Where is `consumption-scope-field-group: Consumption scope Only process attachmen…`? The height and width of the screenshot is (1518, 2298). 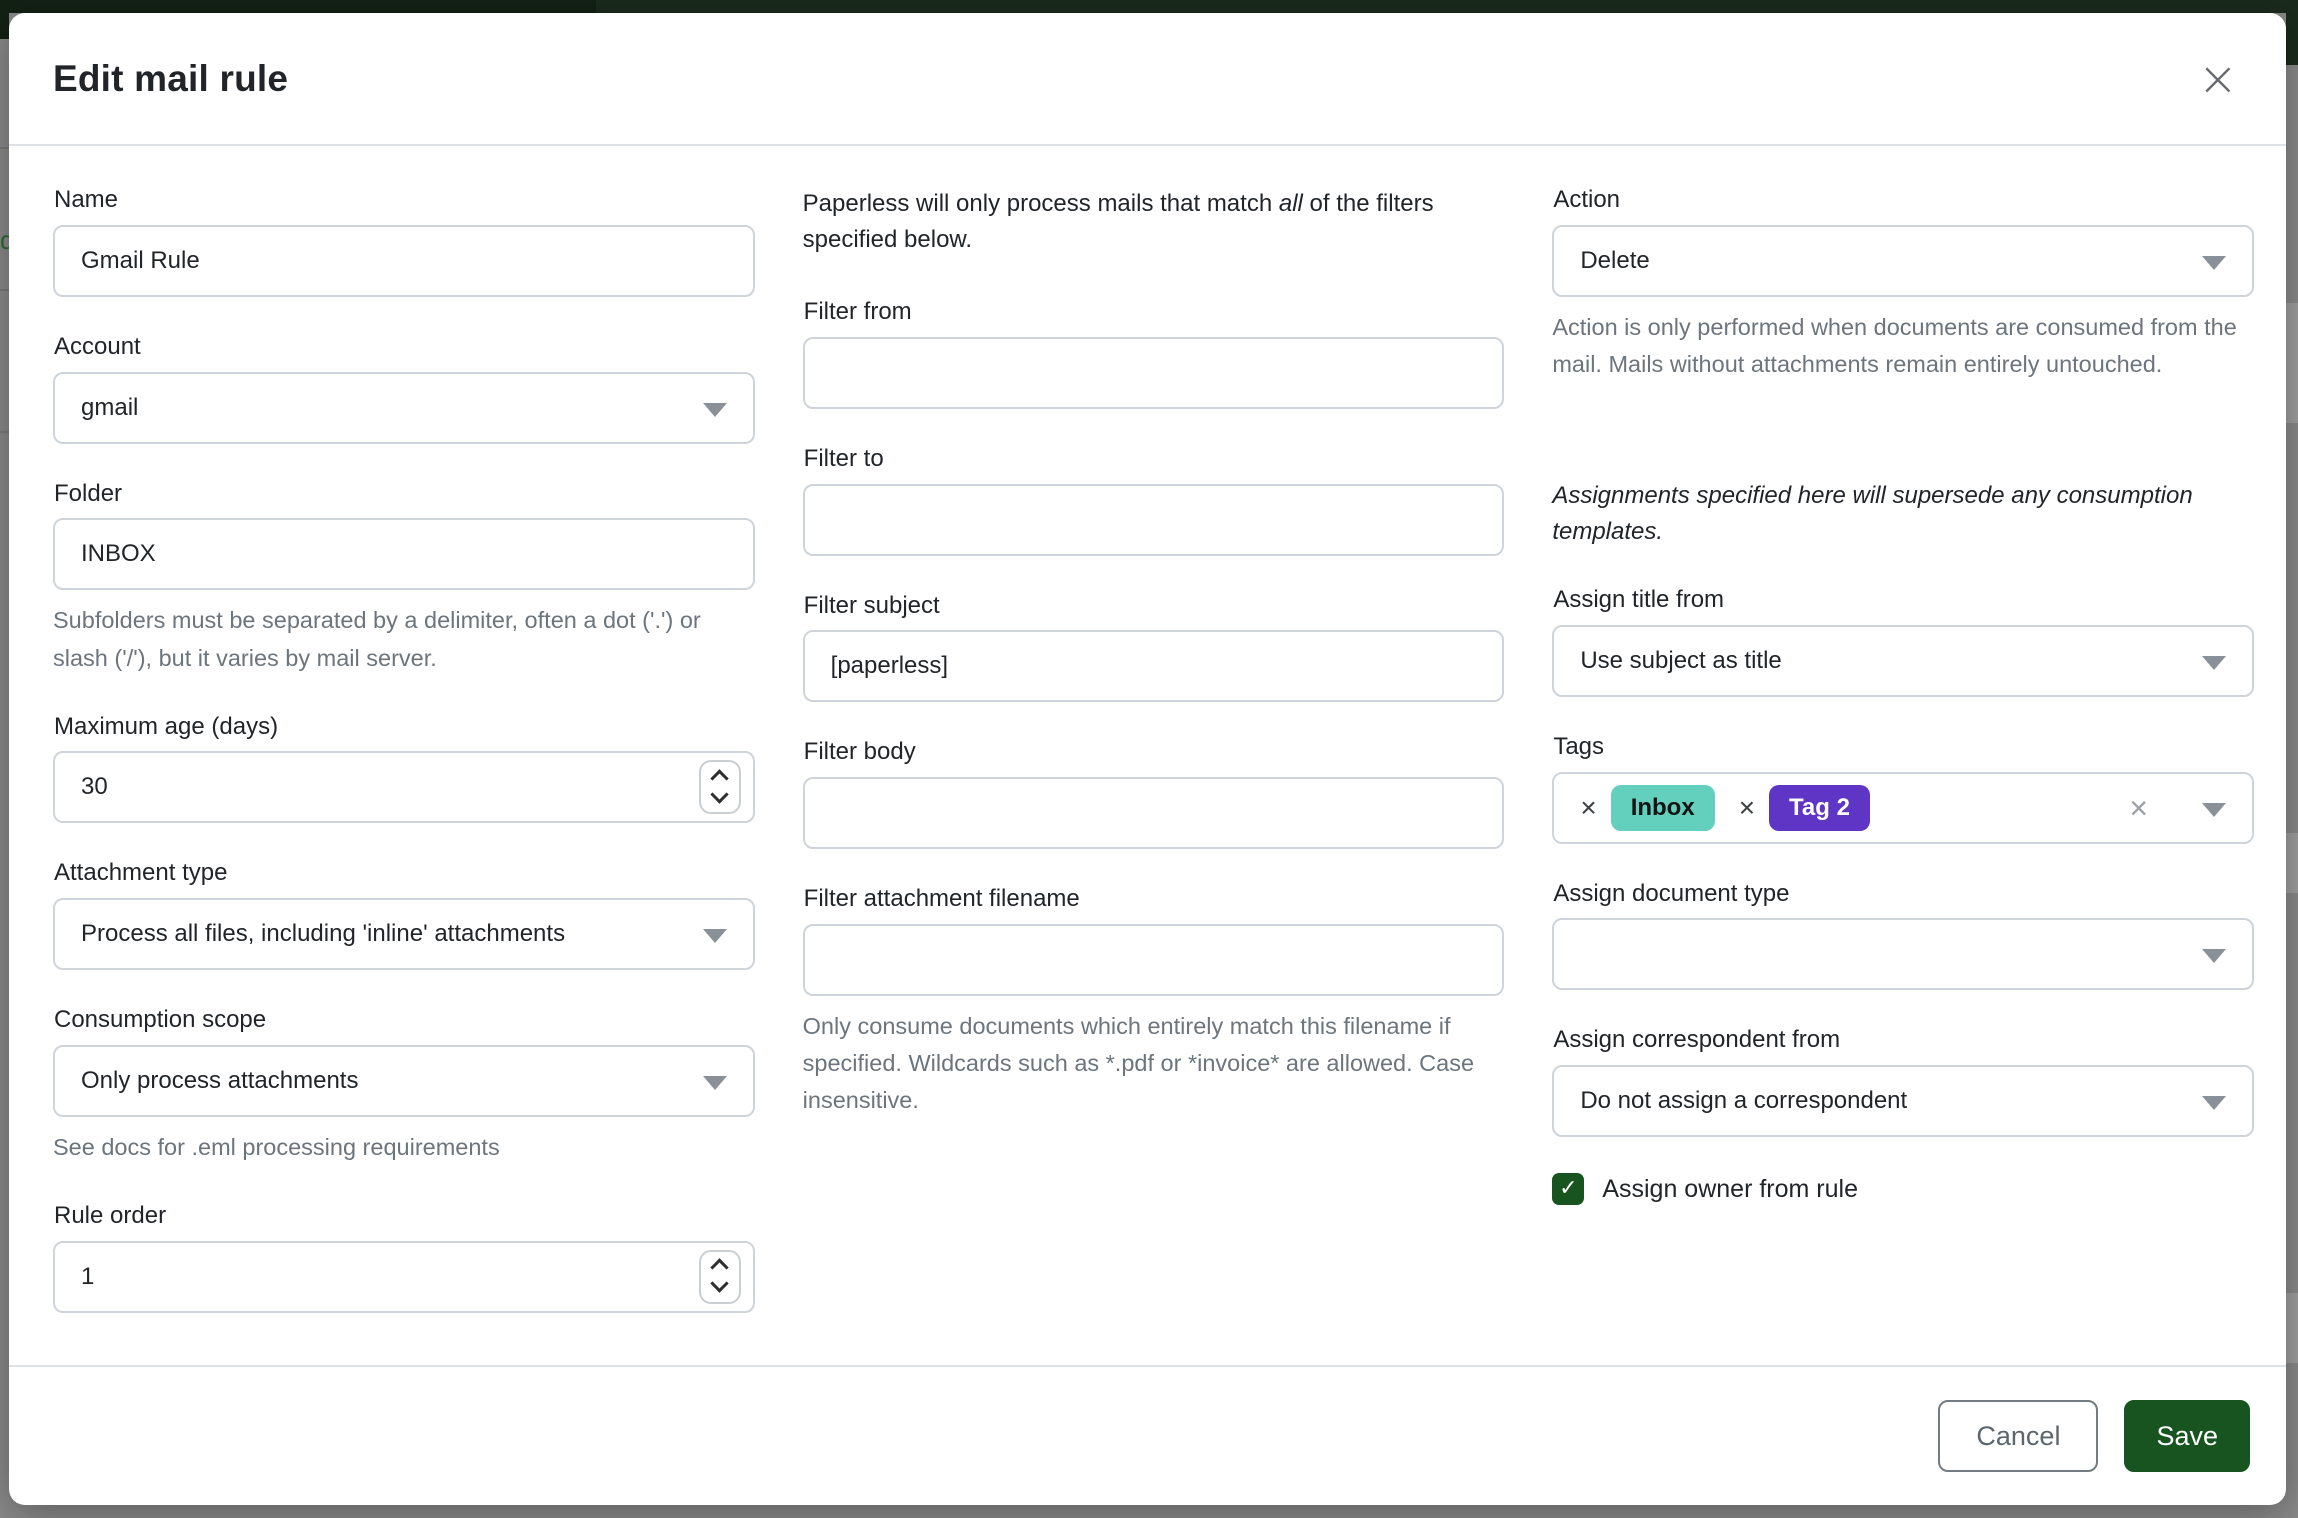
consumption-scope-field-group: Consumption scope Only process attachmen… is located at coordinates (404, 1086).